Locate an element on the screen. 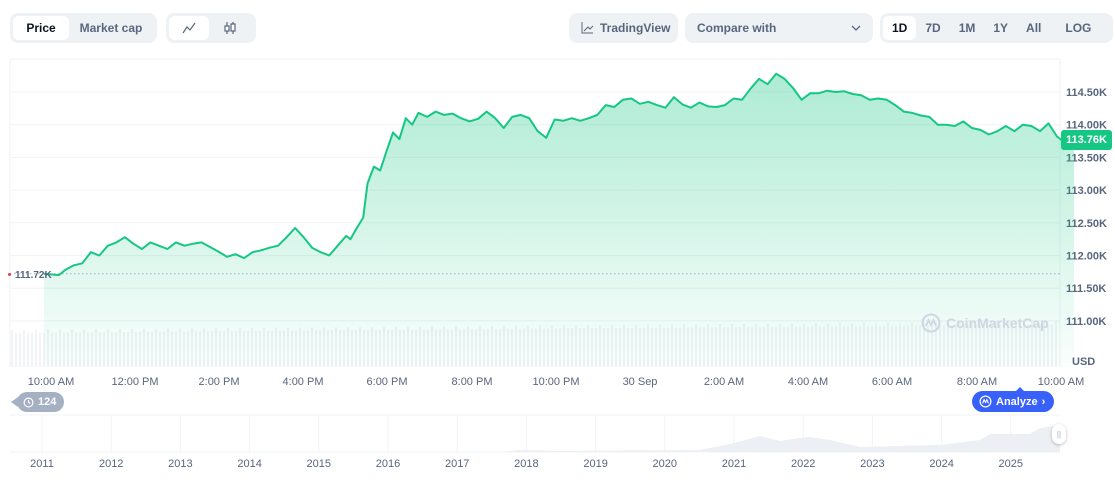 The image size is (1115, 489). svg-text: 113.50K is located at coordinates (1086, 158).